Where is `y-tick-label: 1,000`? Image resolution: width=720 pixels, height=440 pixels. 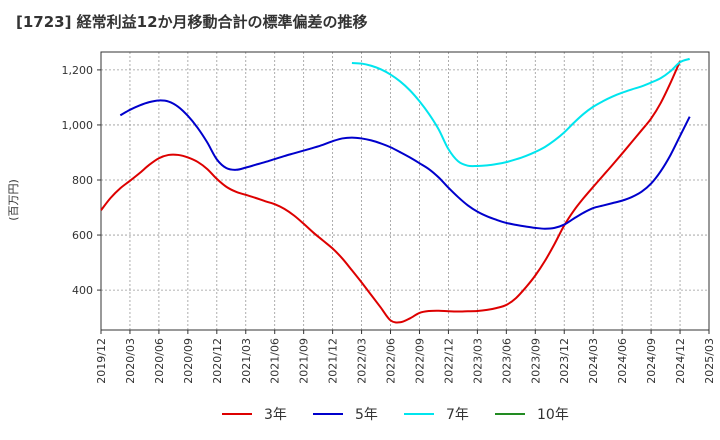 y-tick-label: 1,000 is located at coordinates (78, 125).